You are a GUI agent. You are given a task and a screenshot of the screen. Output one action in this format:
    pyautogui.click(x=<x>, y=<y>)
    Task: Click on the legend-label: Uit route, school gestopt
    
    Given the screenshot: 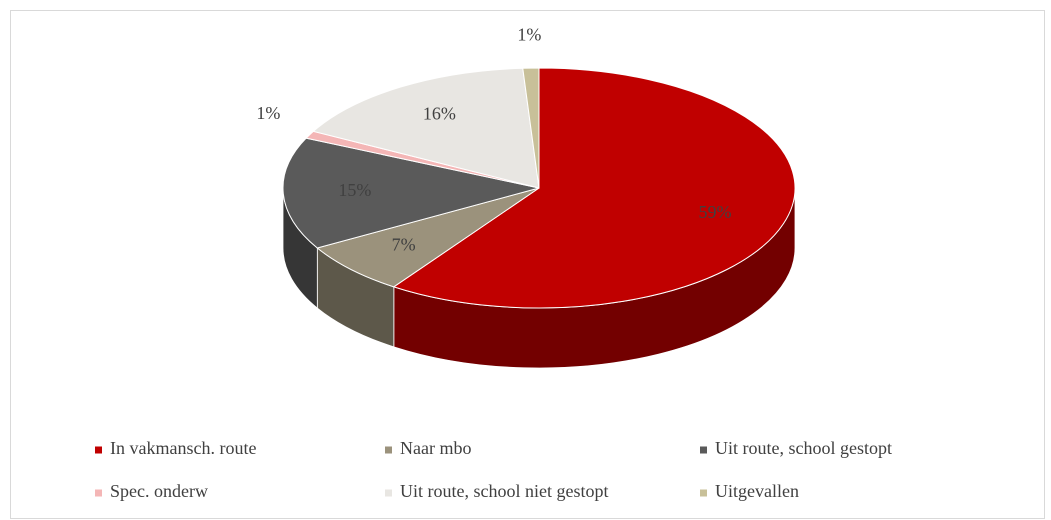 What is the action you would take?
    pyautogui.click(x=803, y=448)
    